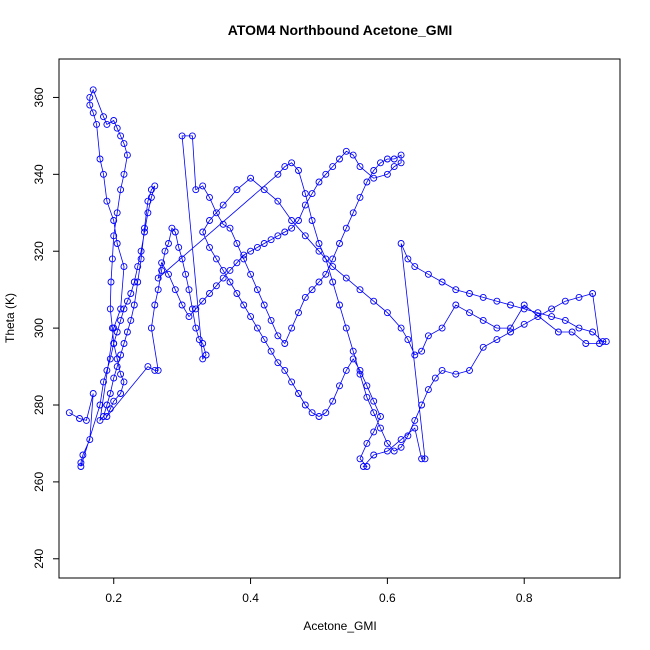  I want to click on y-tick-label: 280, so click(39, 405).